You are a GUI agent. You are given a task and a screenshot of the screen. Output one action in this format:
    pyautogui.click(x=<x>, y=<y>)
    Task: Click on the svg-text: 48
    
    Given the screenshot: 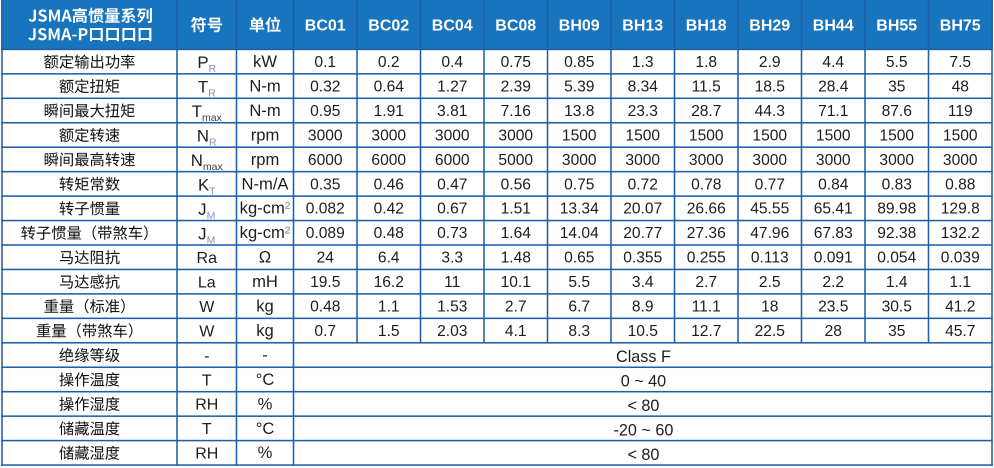 What is the action you would take?
    pyautogui.click(x=960, y=86)
    